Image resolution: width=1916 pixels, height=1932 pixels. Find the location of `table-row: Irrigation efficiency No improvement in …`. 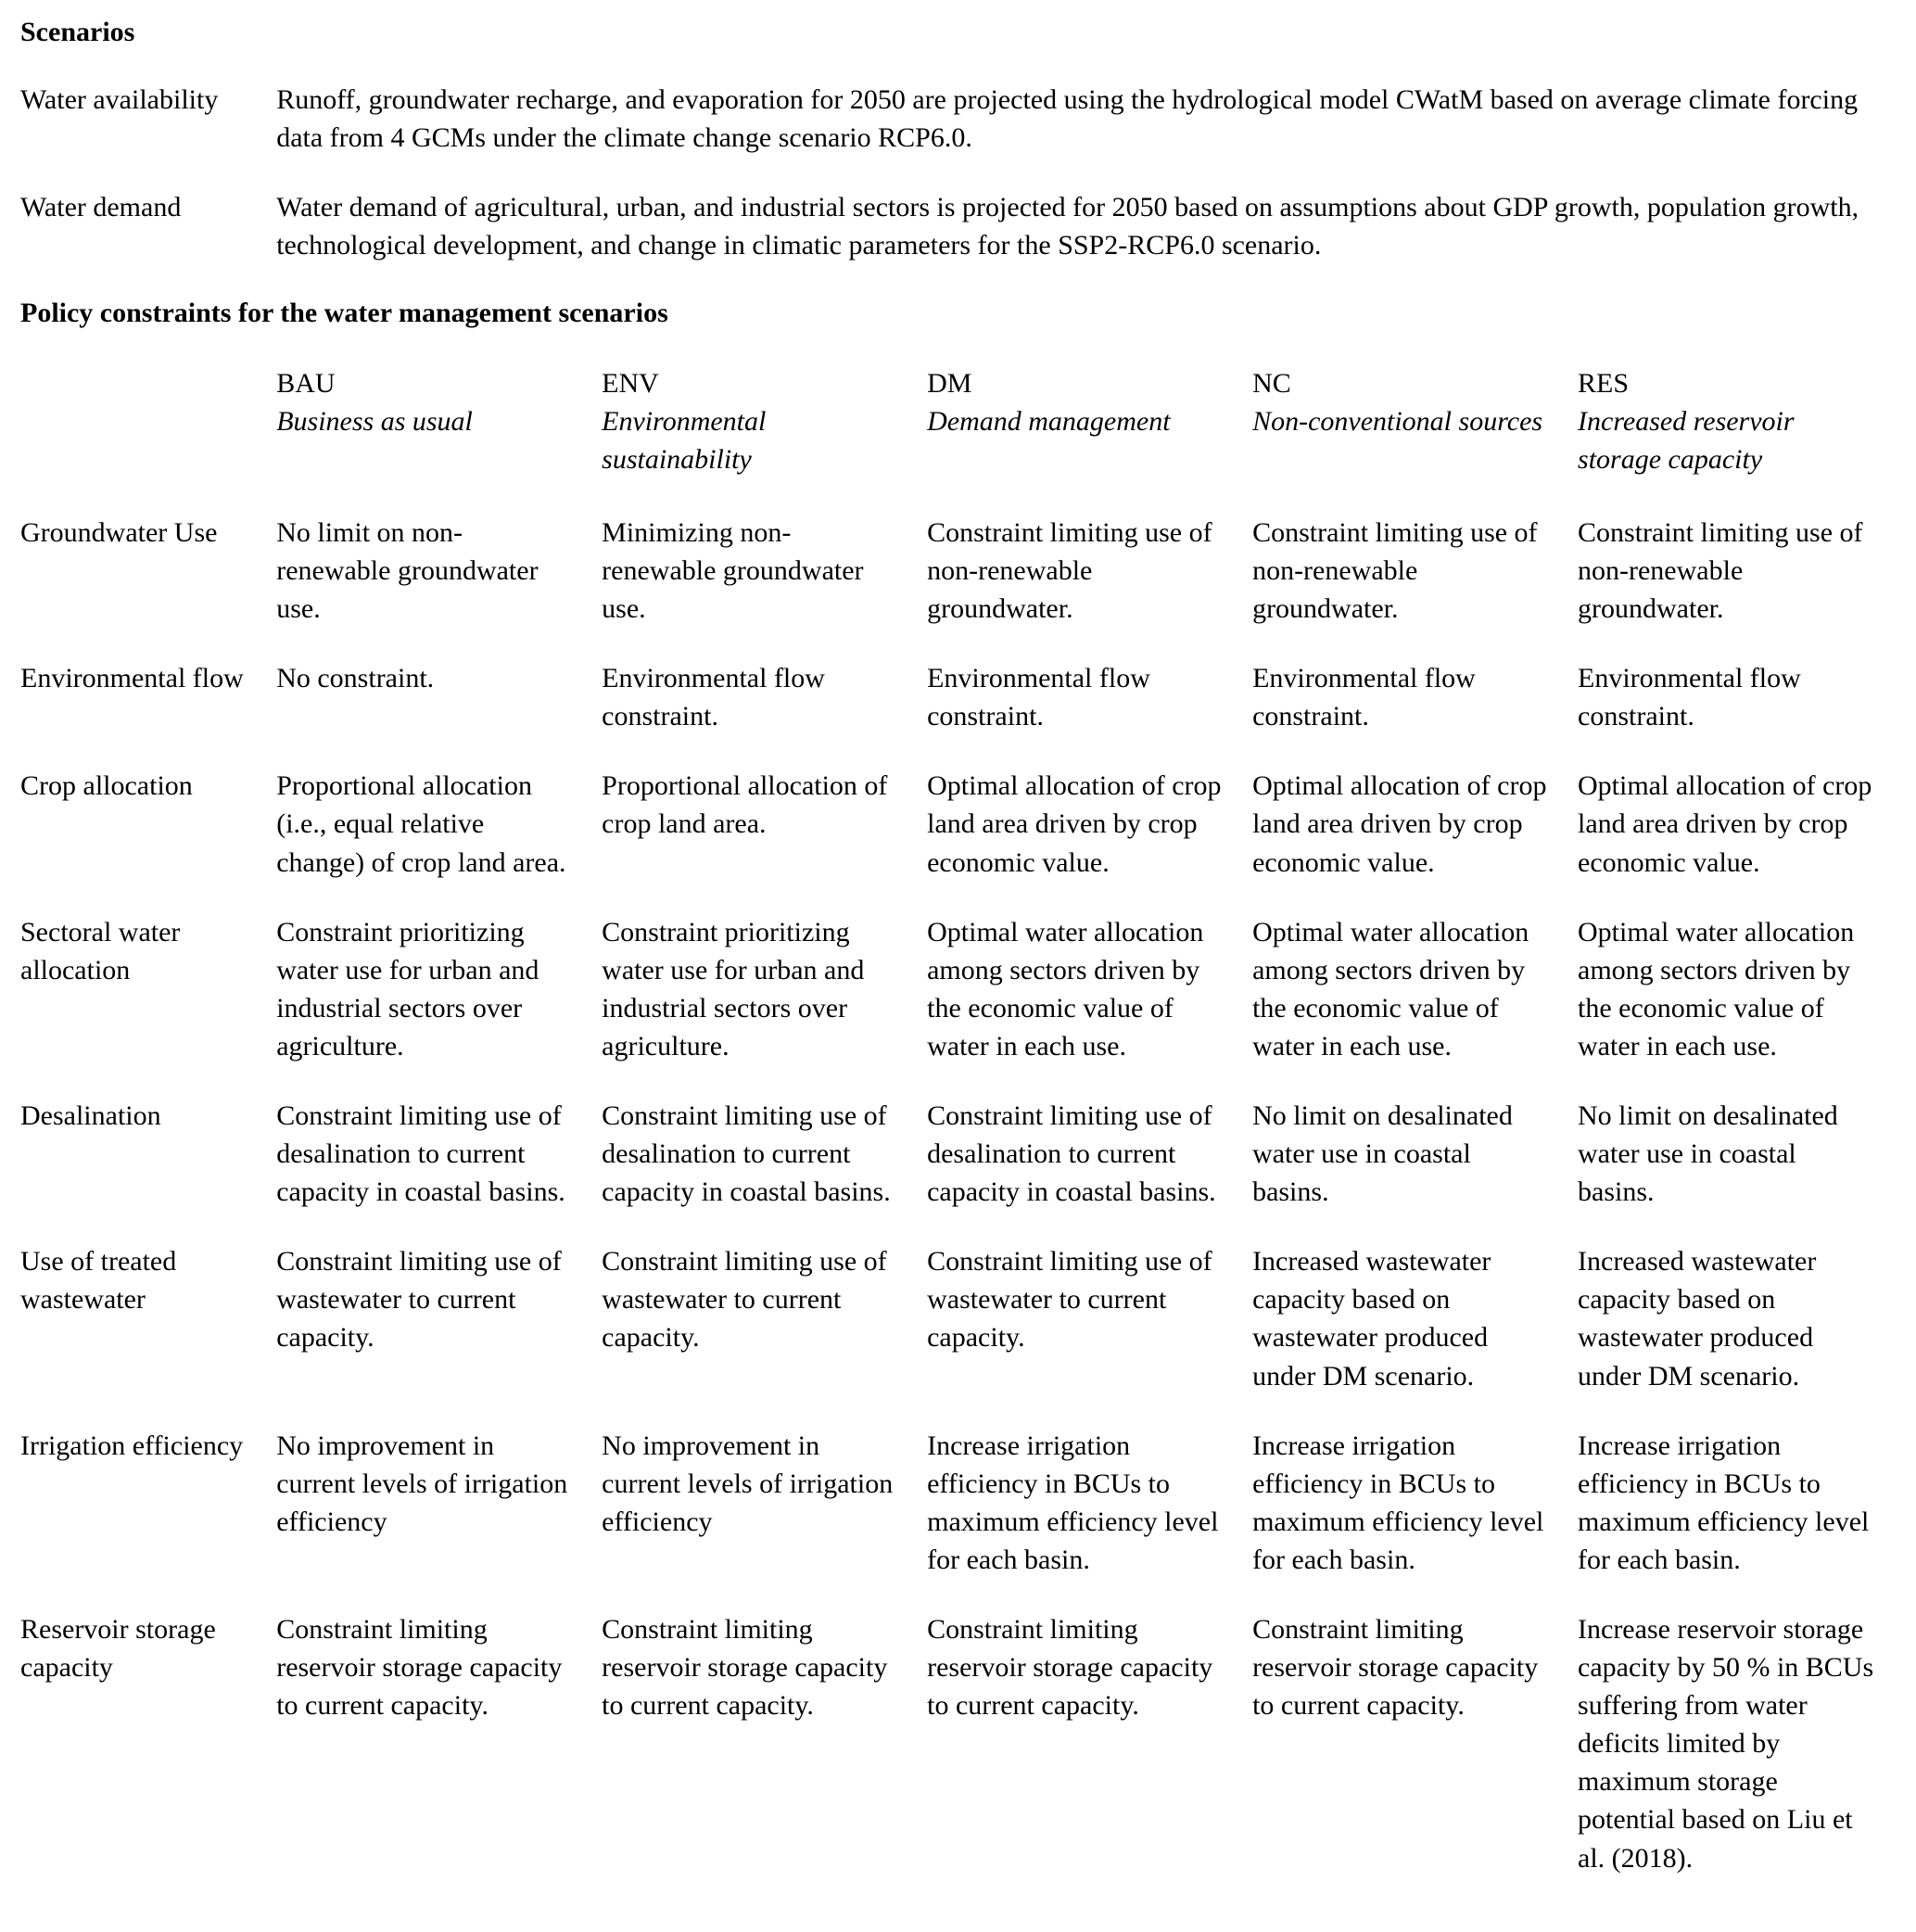

table-row: Irrigation efficiency No improvement in … is located at coordinates (958, 1503).